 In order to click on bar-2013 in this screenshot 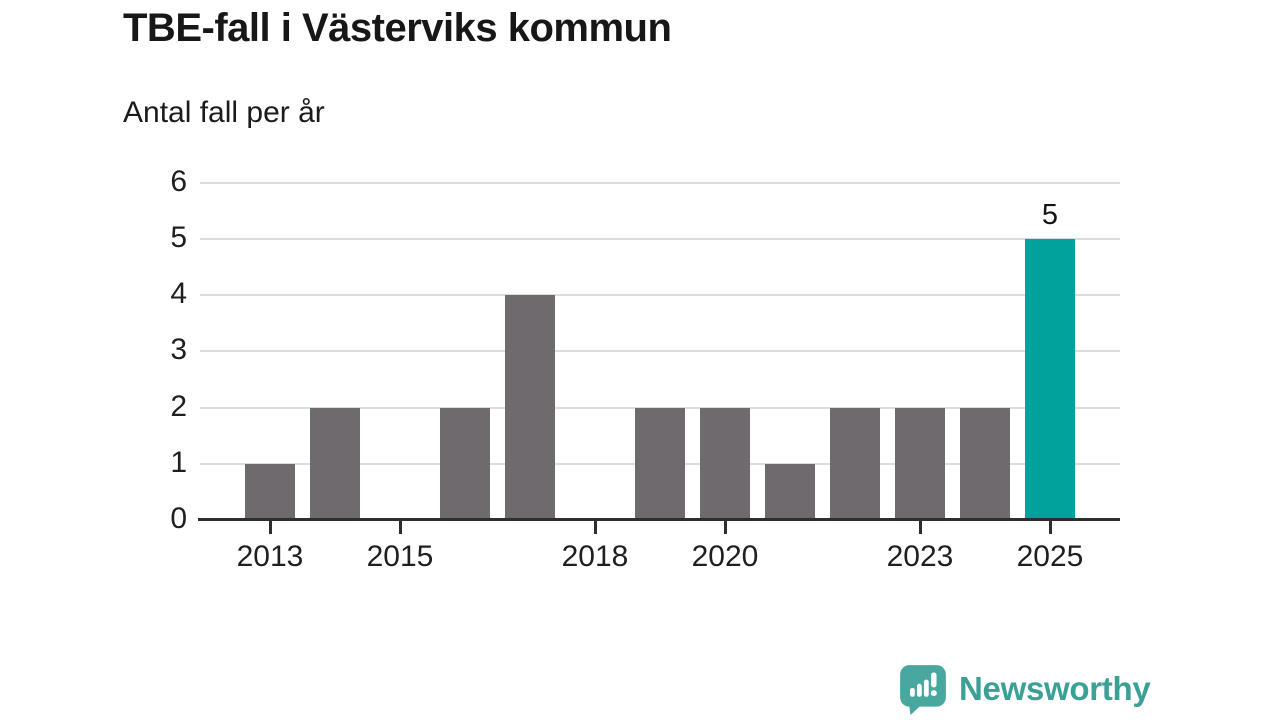, I will do `click(270, 491)`.